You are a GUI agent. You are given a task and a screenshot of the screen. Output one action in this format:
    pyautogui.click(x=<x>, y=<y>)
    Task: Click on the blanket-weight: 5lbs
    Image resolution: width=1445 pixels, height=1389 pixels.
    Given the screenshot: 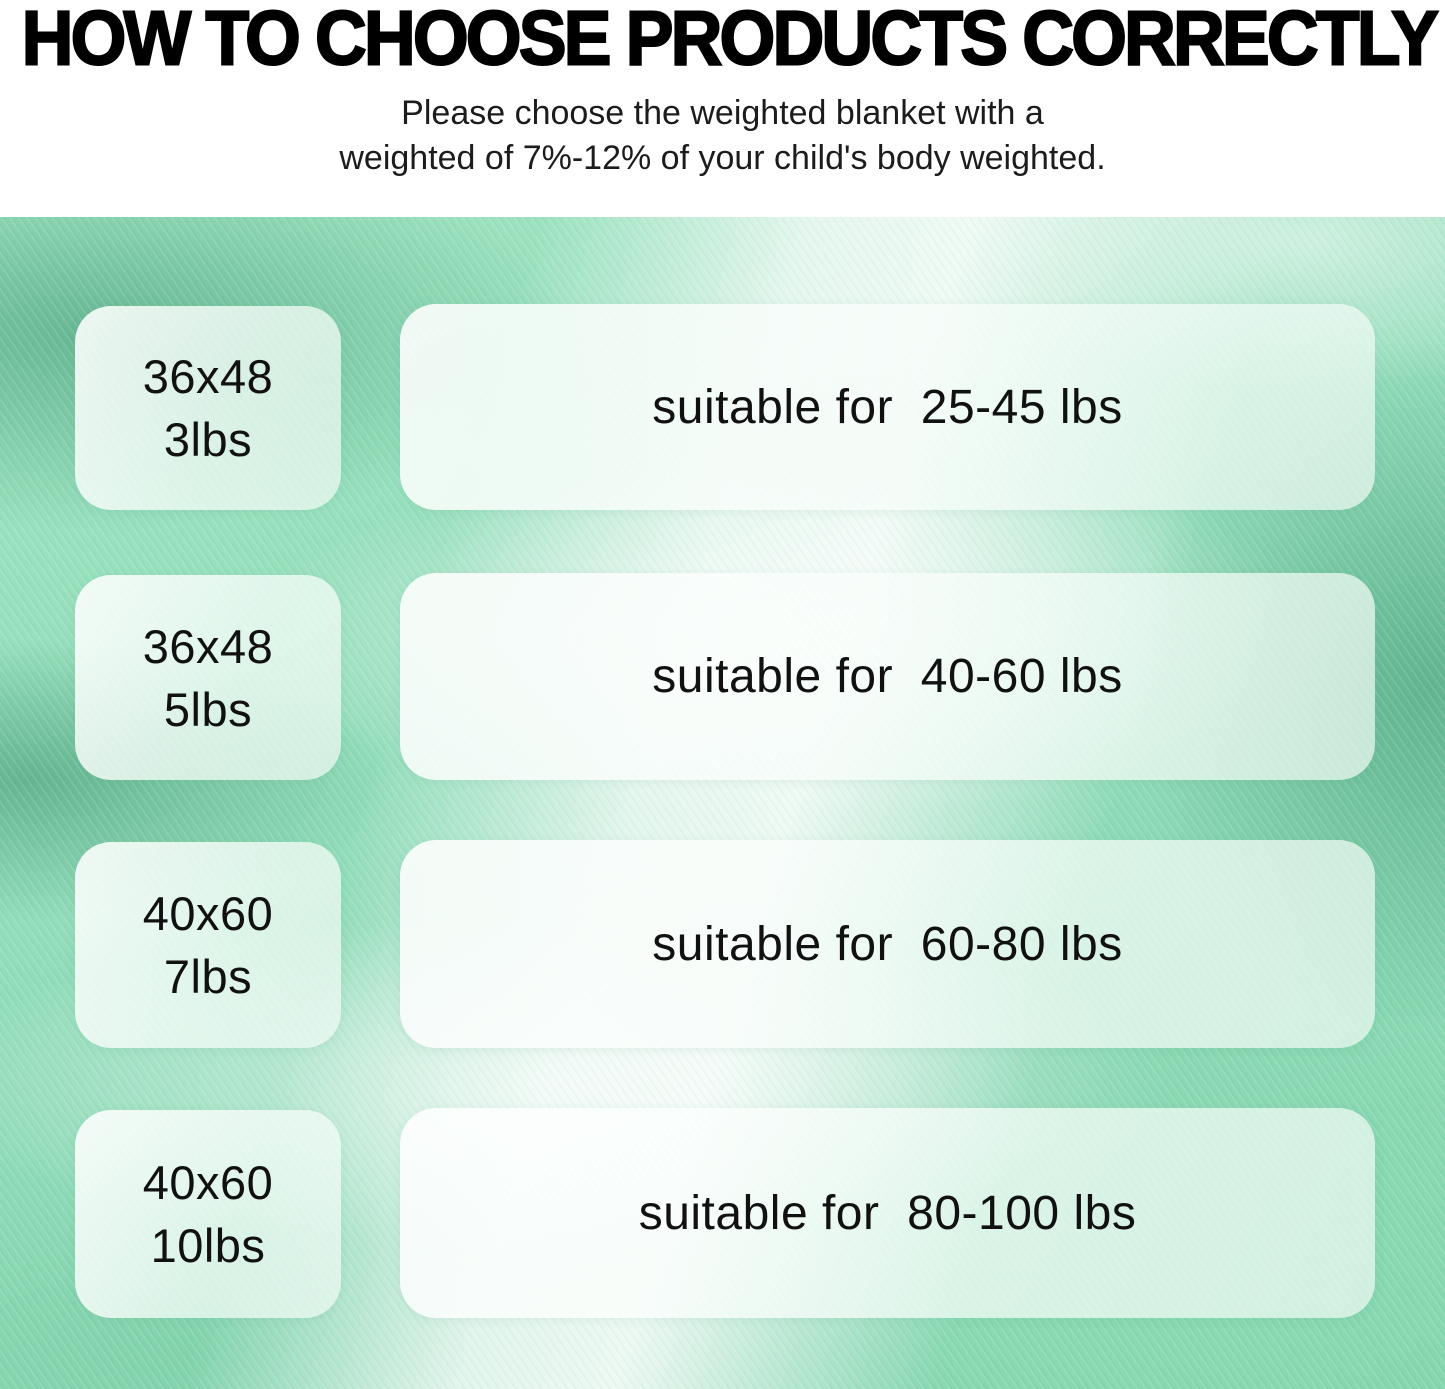 What is the action you would take?
    pyautogui.click(x=208, y=709)
    